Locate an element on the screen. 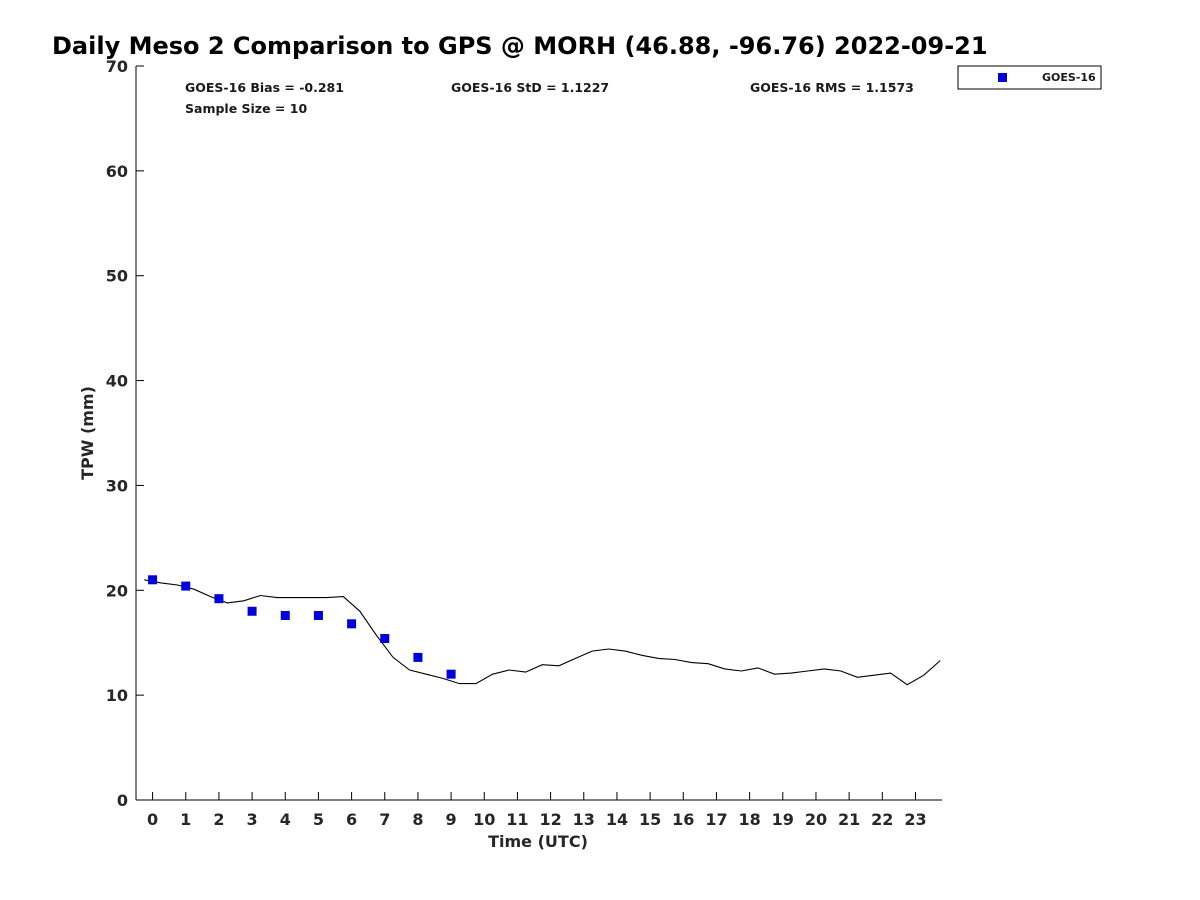 Image resolution: width=1200 pixels, height=900 pixels. x-tick-label: 18 is located at coordinates (749, 819).